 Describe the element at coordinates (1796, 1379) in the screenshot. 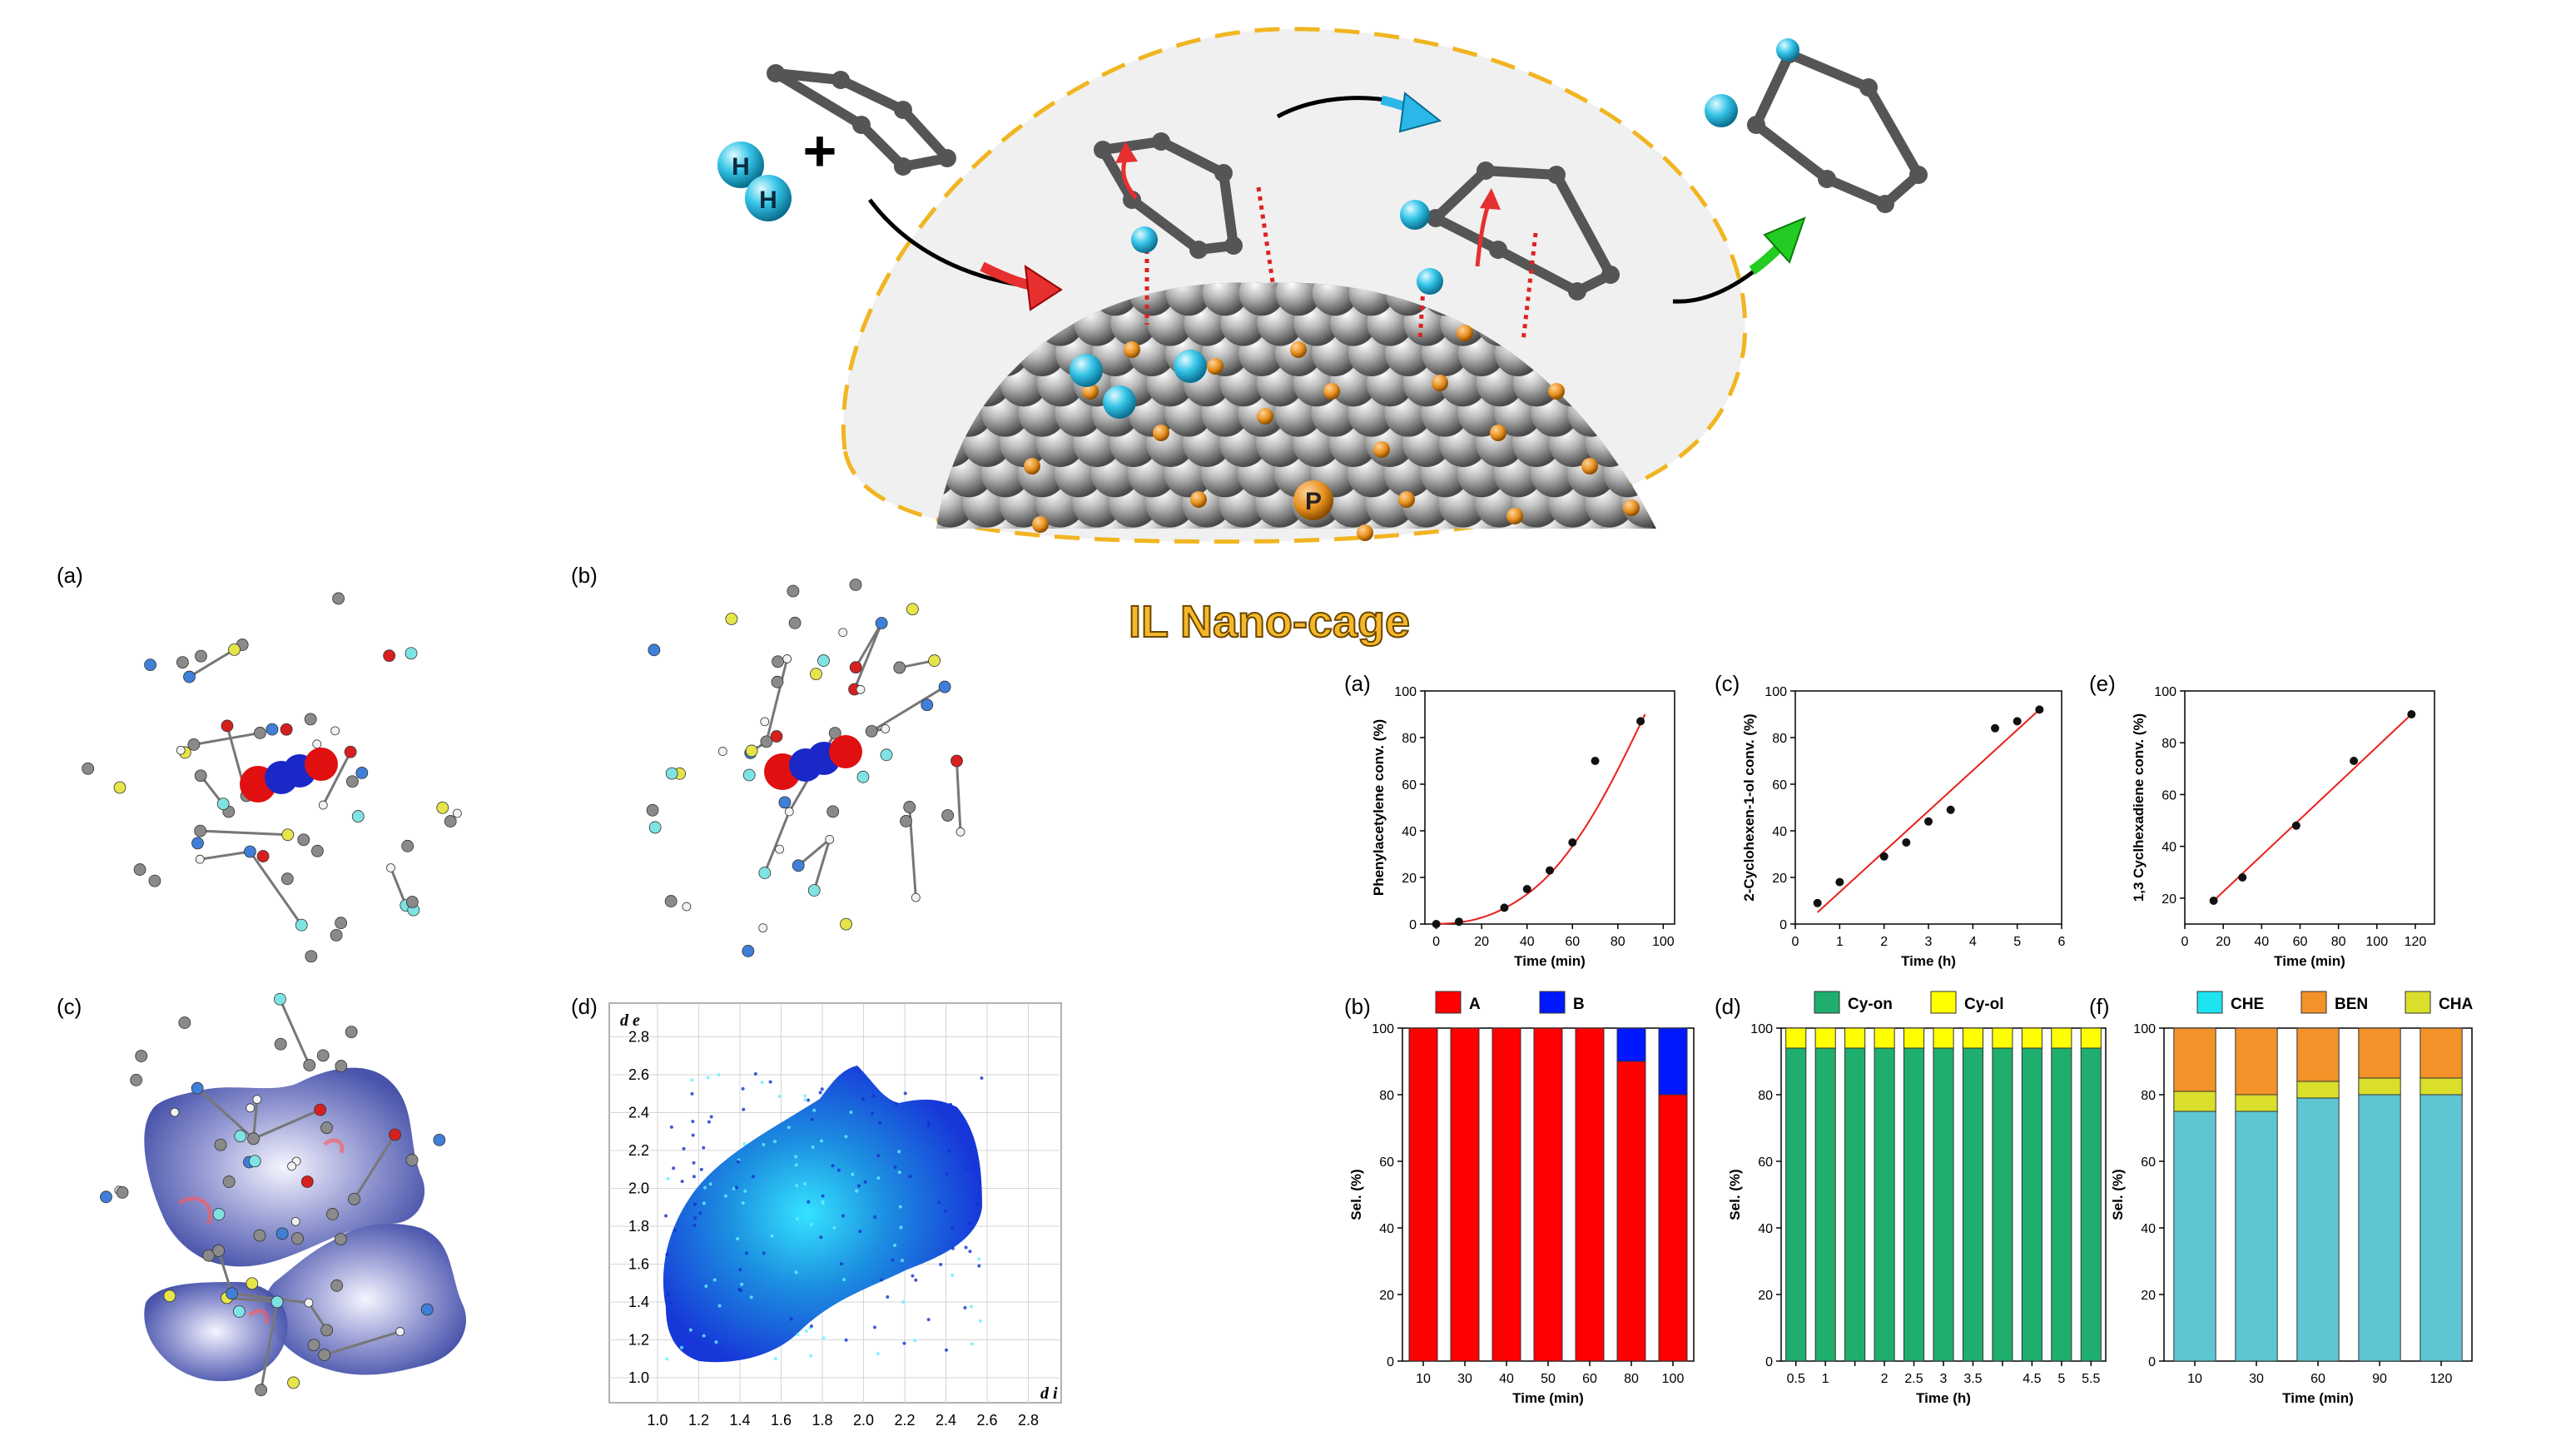

I see `x-tick-label: 0.5` at that location.